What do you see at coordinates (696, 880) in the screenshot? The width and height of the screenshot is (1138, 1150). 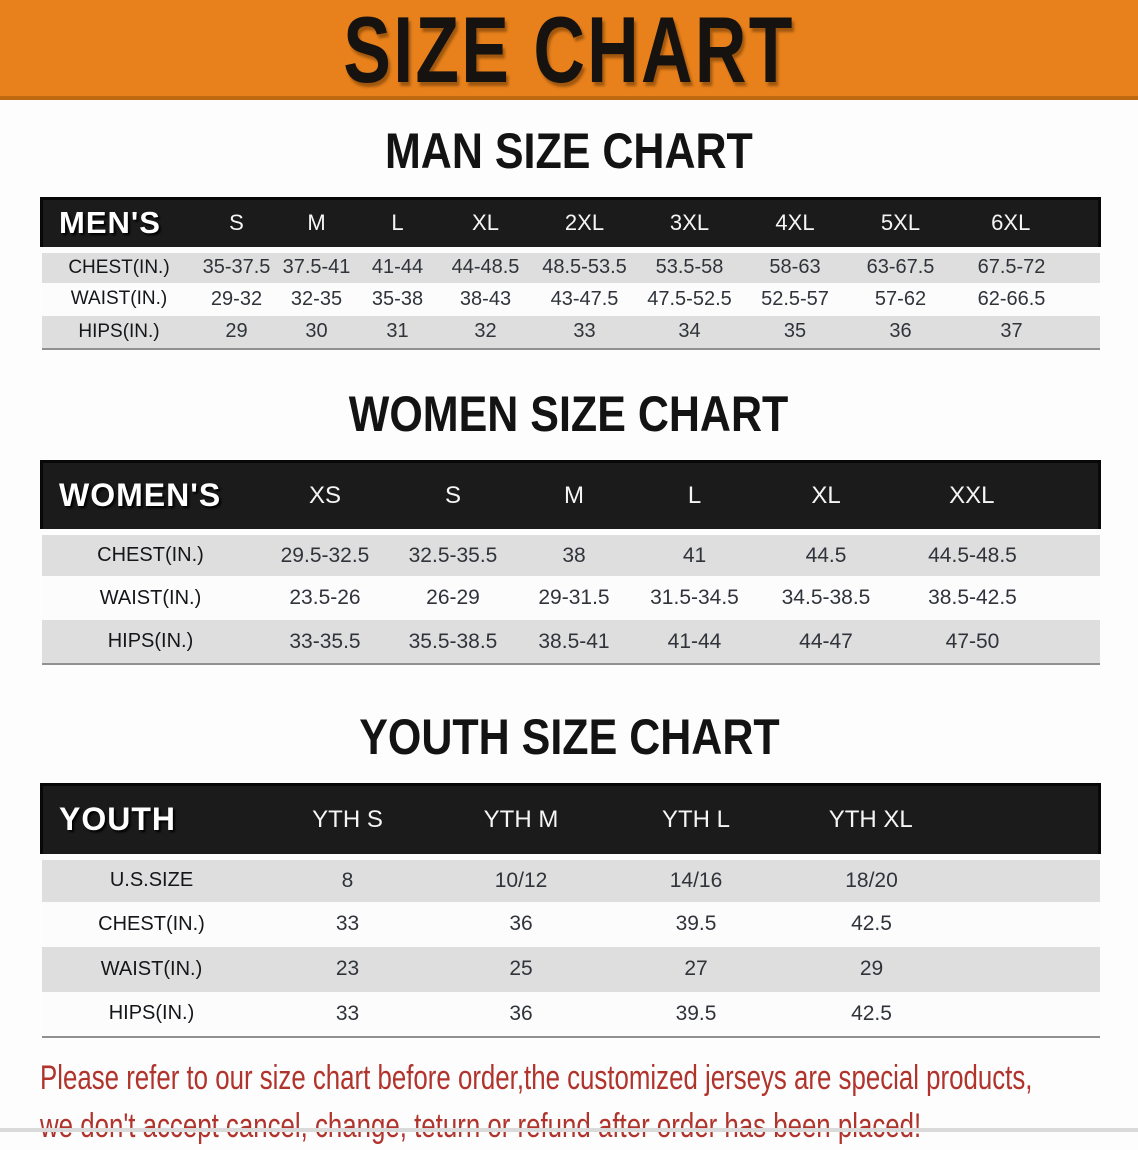 I see `size-value-cell: 14/16` at bounding box center [696, 880].